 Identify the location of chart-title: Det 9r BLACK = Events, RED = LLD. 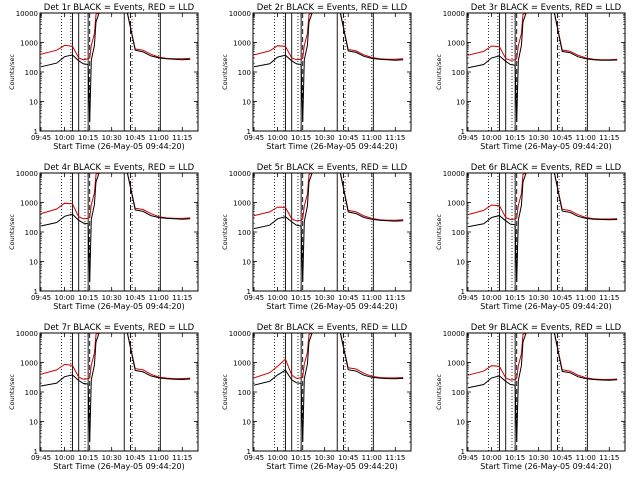
(546, 328).